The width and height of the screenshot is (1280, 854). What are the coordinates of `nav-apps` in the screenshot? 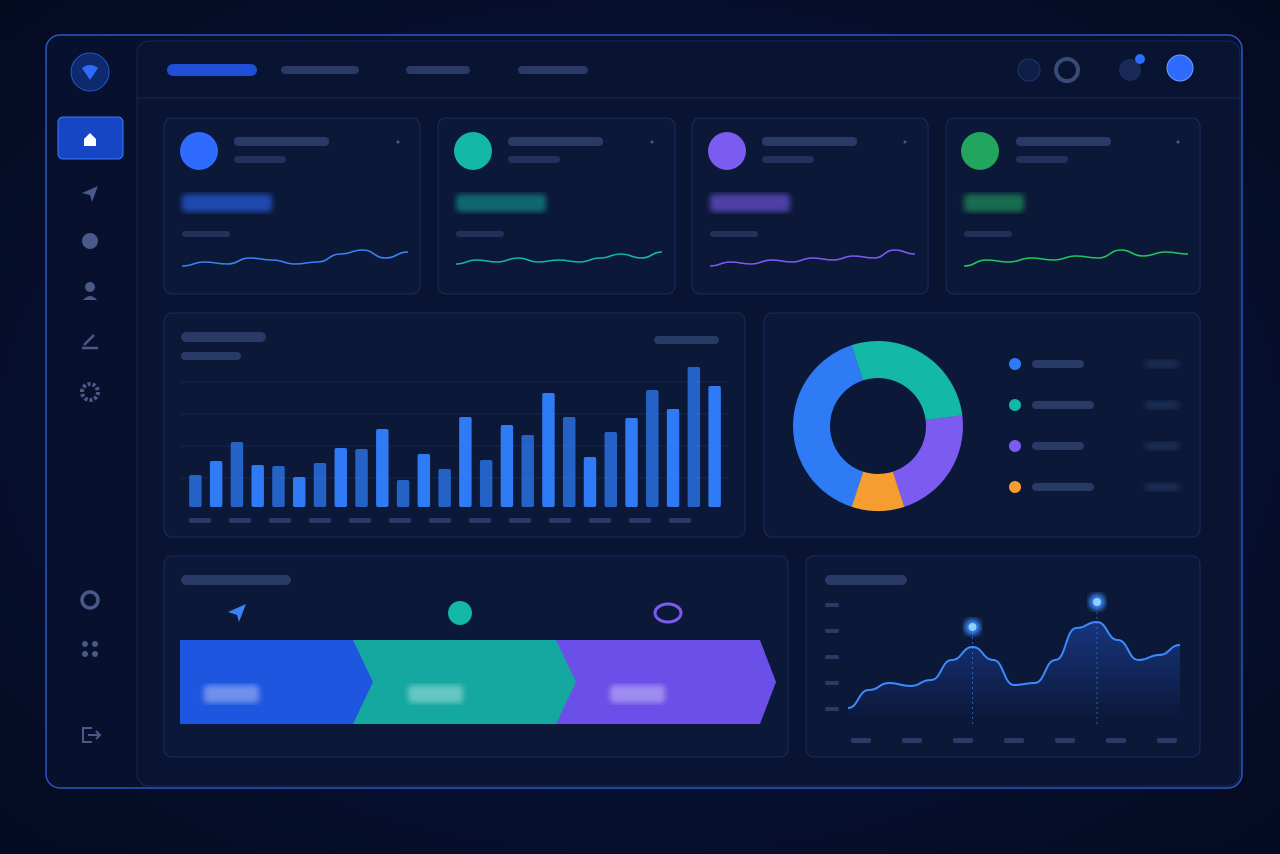 It's located at (90, 649).